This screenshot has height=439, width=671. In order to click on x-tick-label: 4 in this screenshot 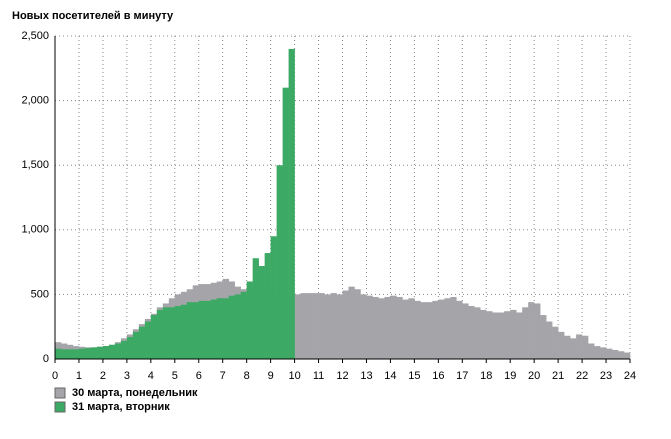, I will do `click(151, 376)`.